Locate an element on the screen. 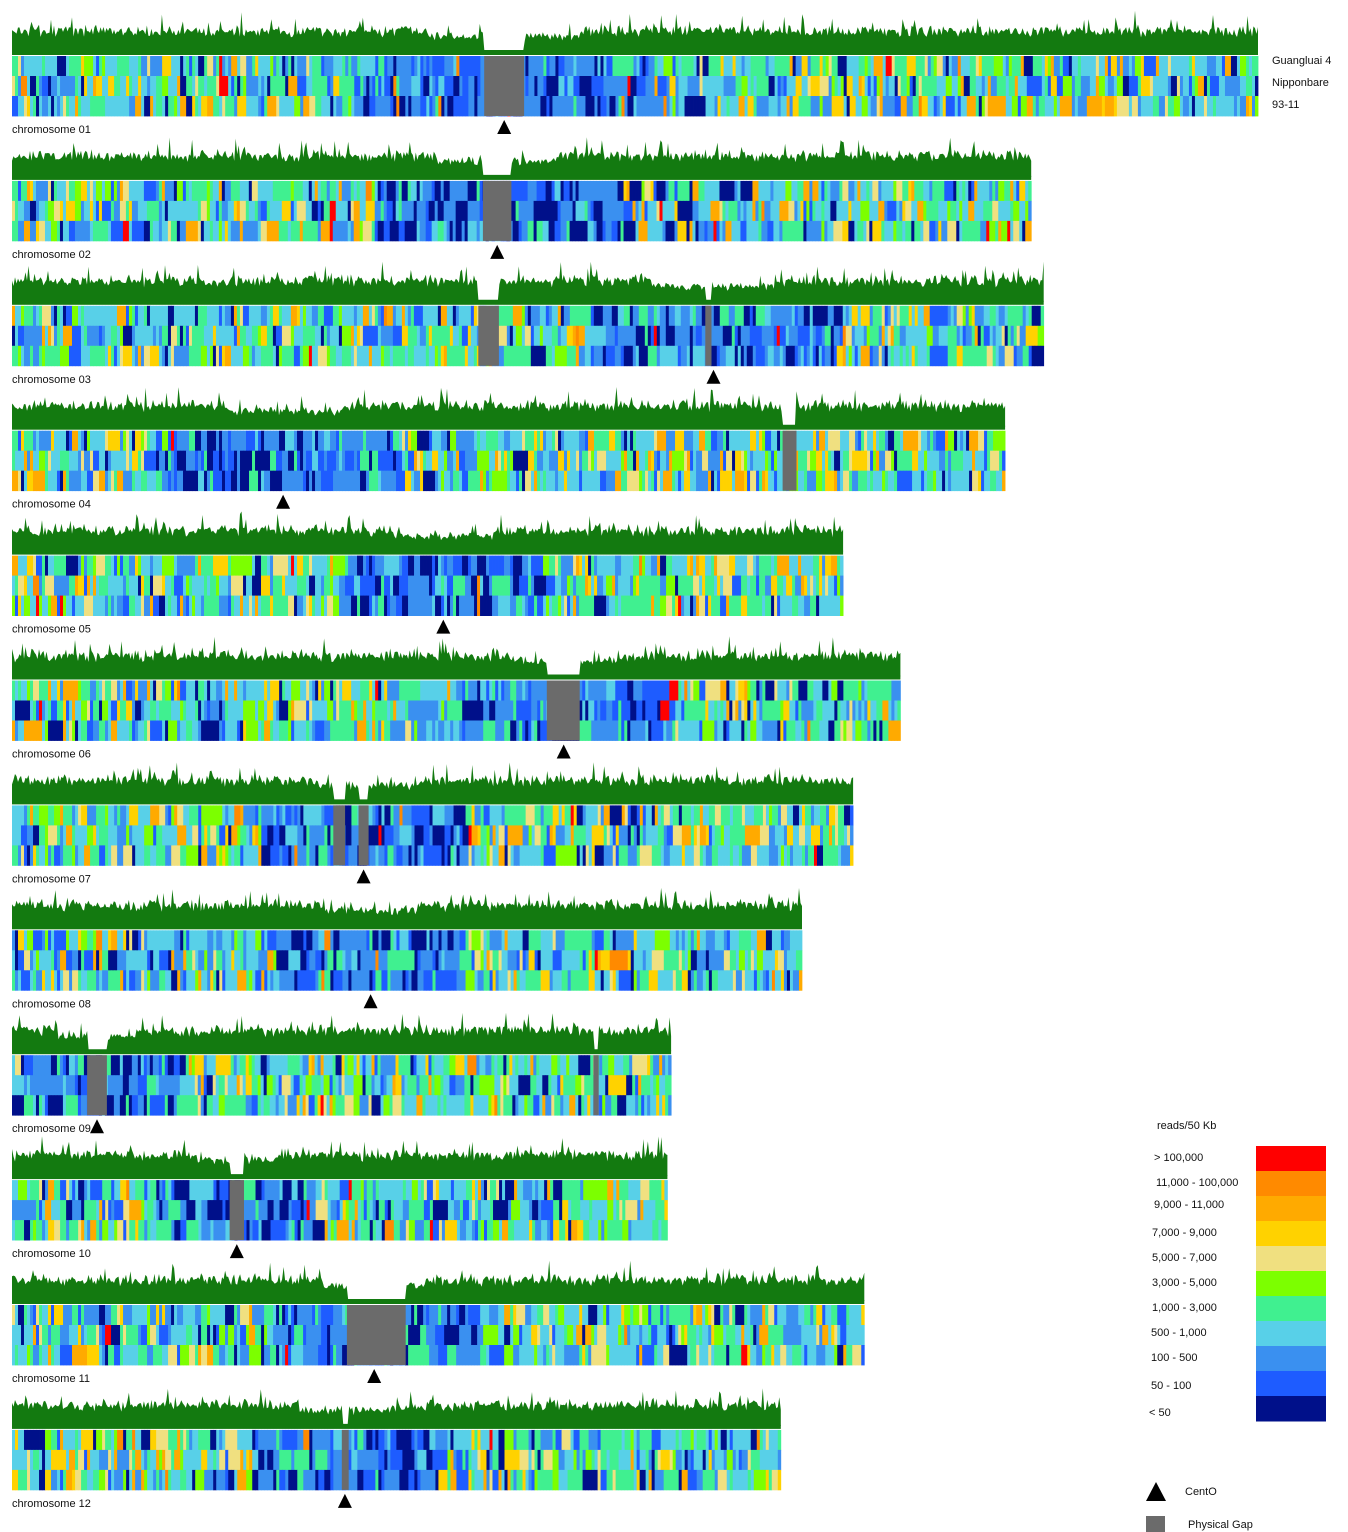 This screenshot has height=1532, width=1348. heatmap-track is located at coordinates (635, 66).